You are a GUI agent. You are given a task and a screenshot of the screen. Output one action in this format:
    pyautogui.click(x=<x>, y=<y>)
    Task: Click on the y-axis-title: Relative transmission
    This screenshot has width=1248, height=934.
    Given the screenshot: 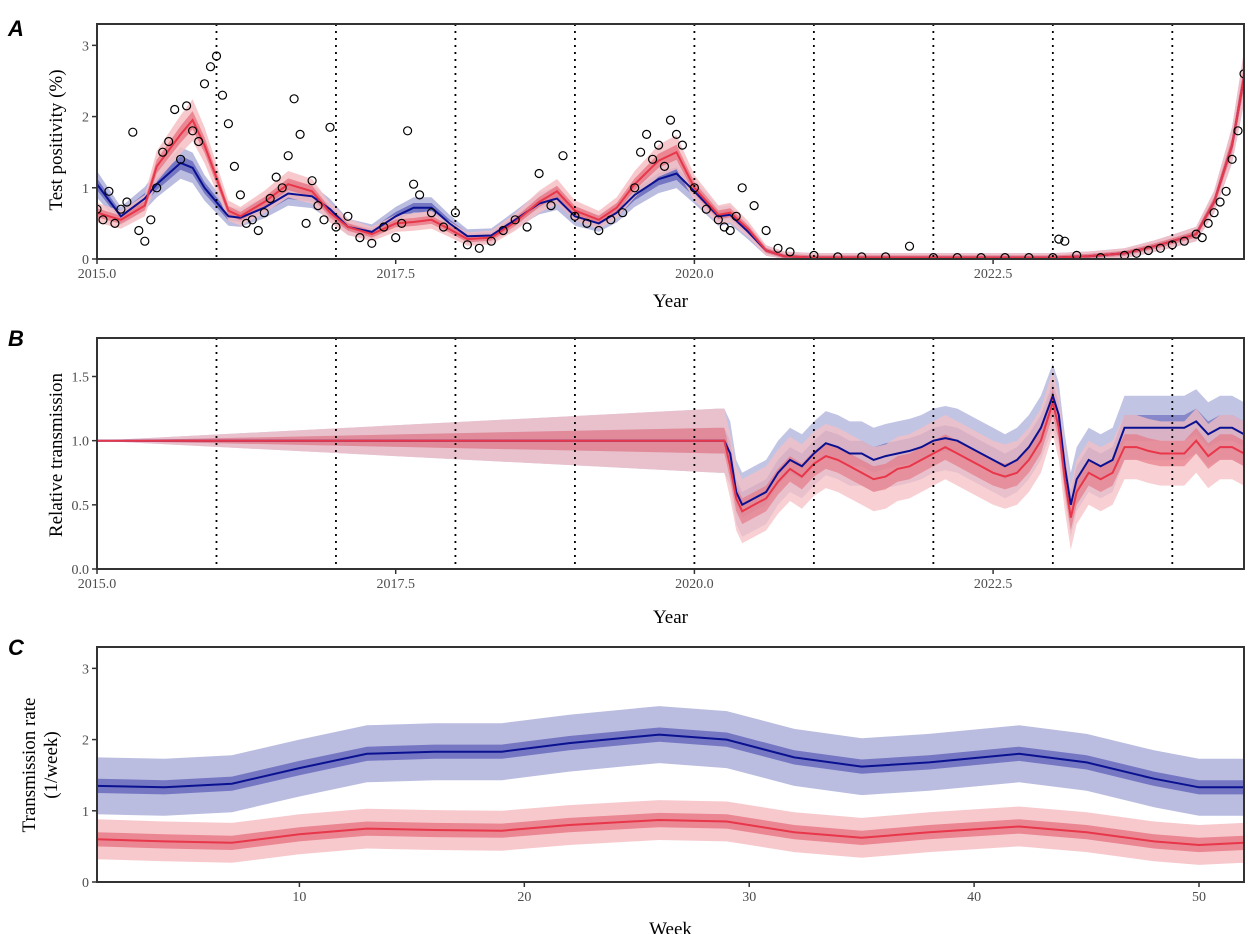 What is the action you would take?
    pyautogui.click(x=56, y=454)
    